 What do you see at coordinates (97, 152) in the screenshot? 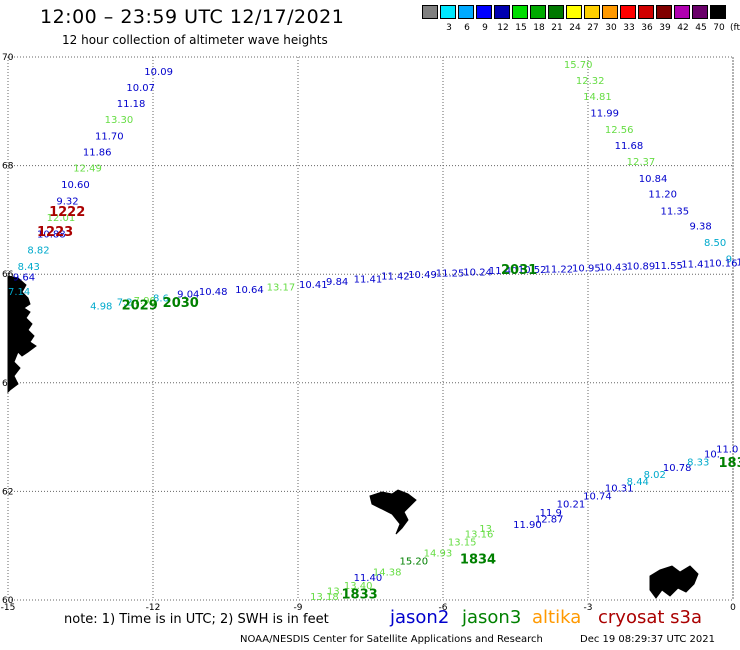
I see `swh-value: 11.86` at bounding box center [97, 152].